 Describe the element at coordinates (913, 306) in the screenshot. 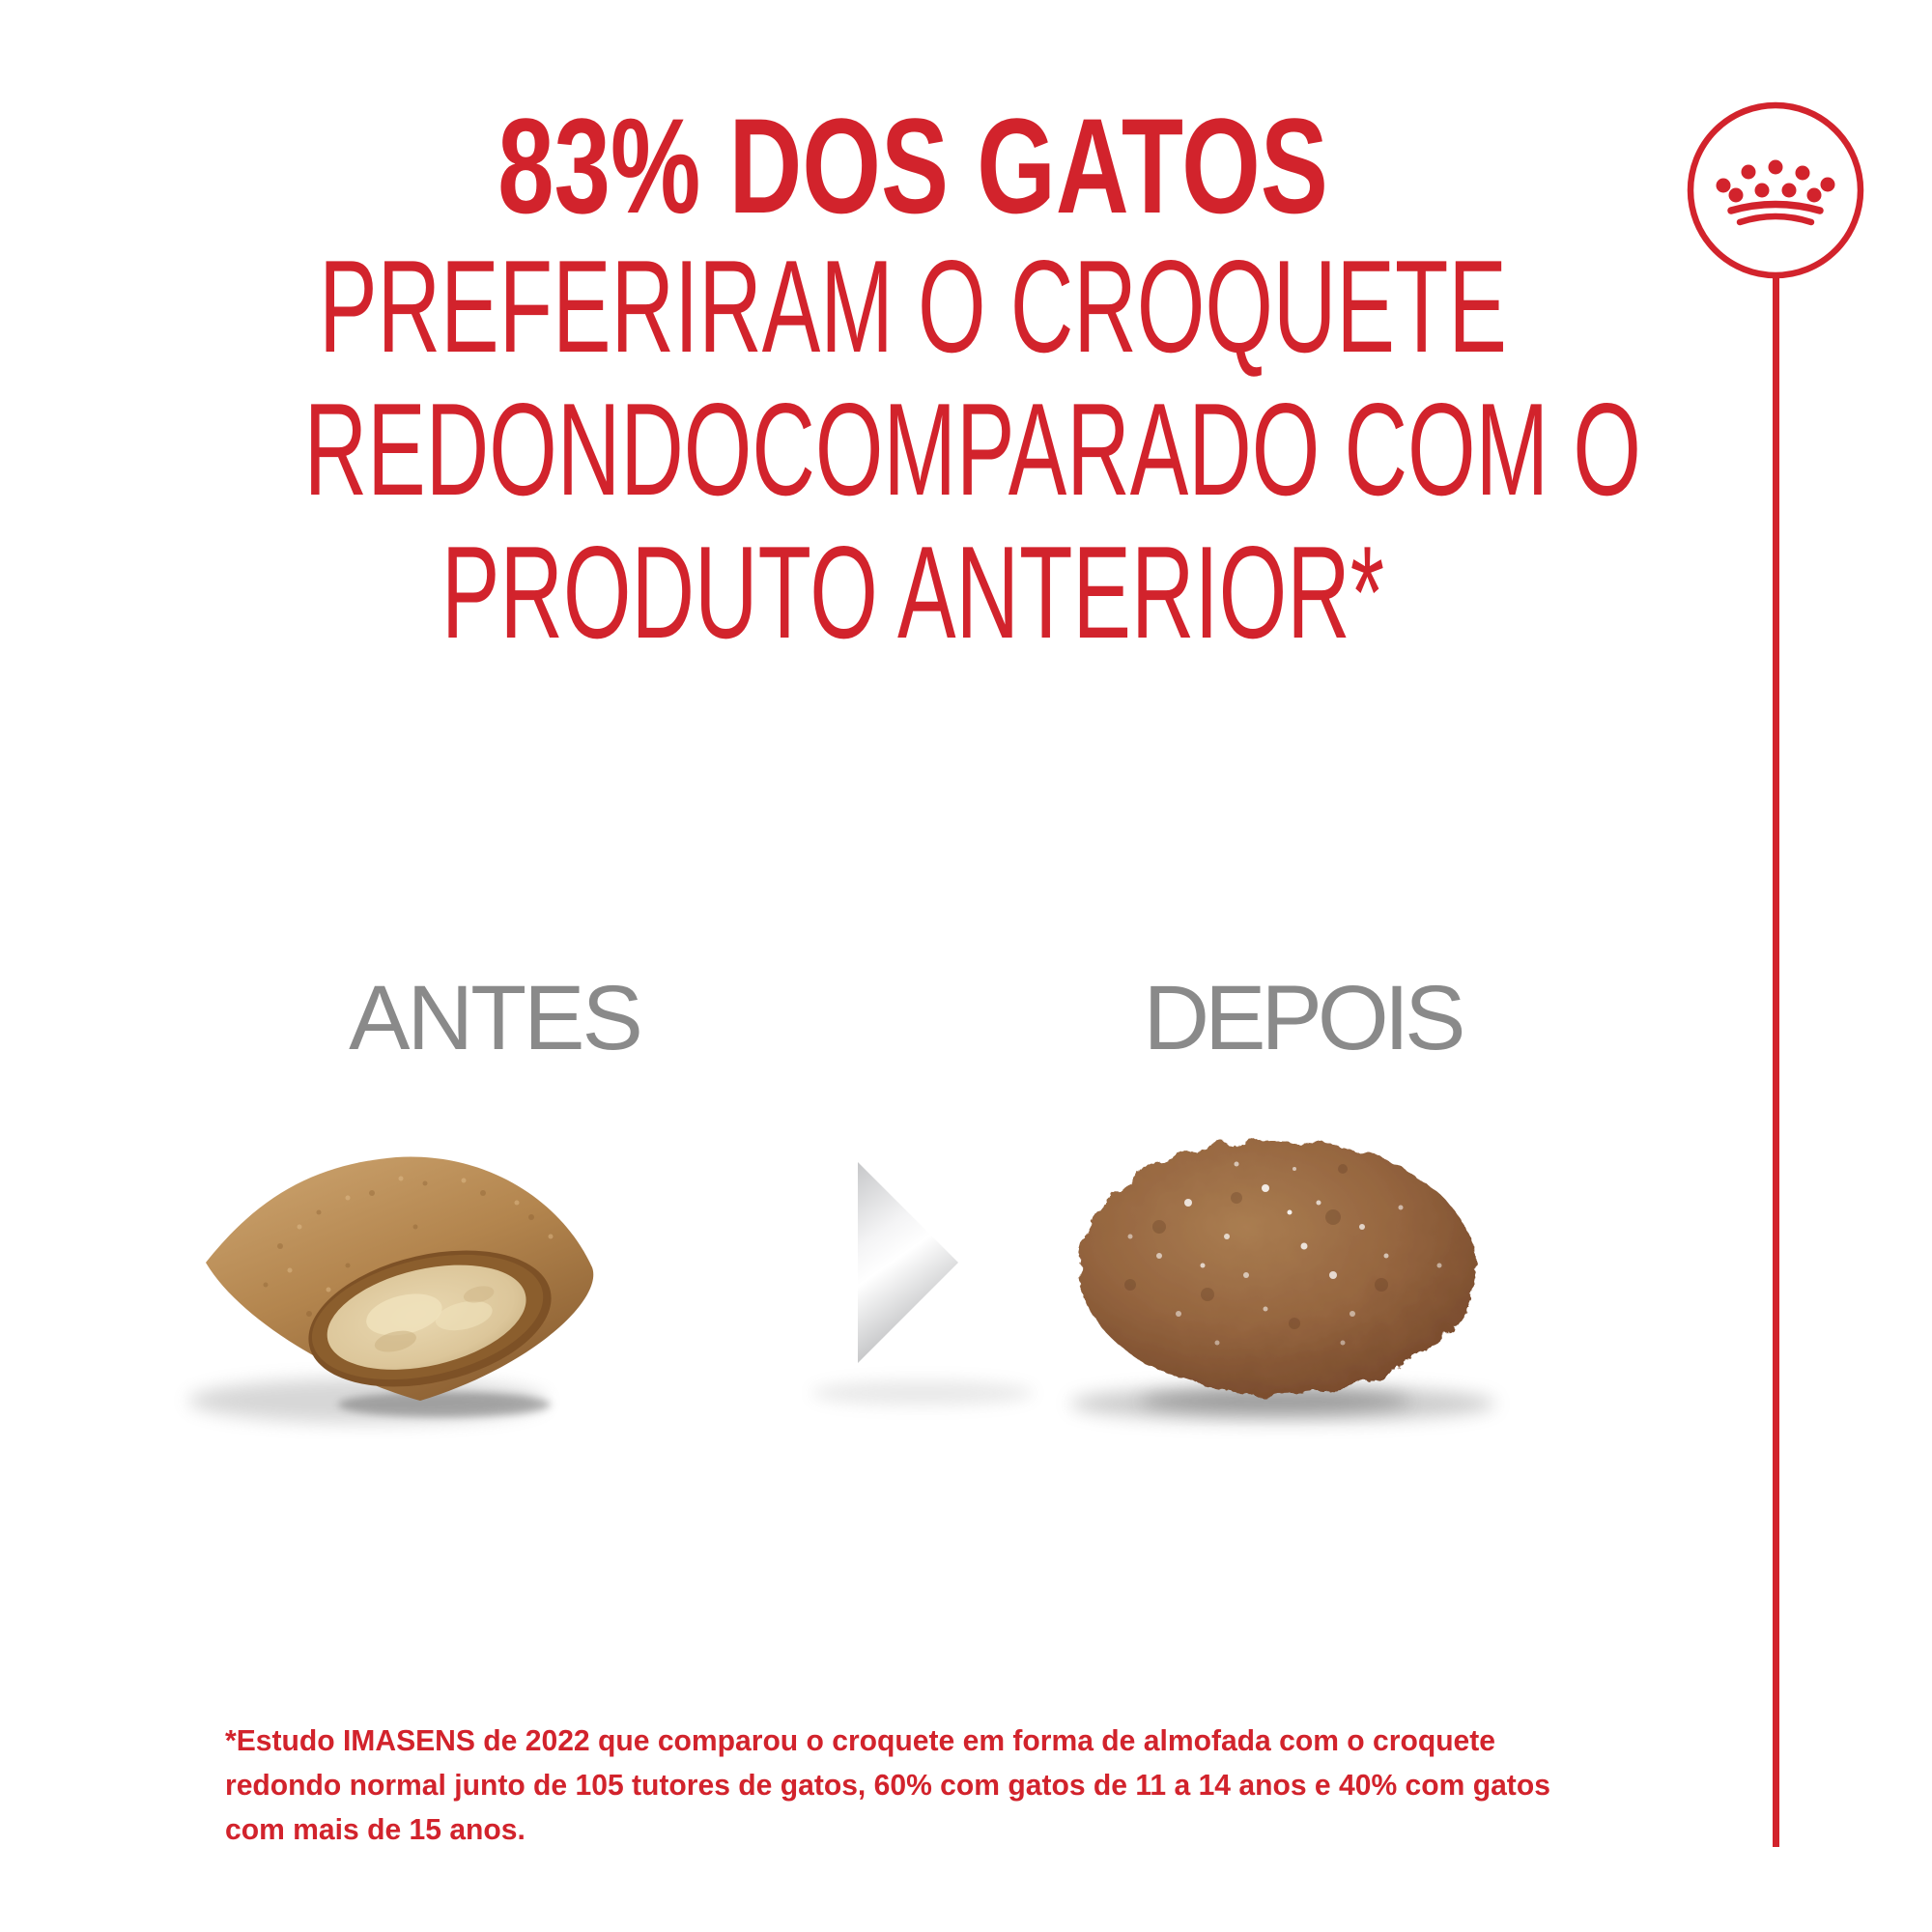

I see `headline-sub-line-1: PREFERIRAM O CROQUETE` at that location.